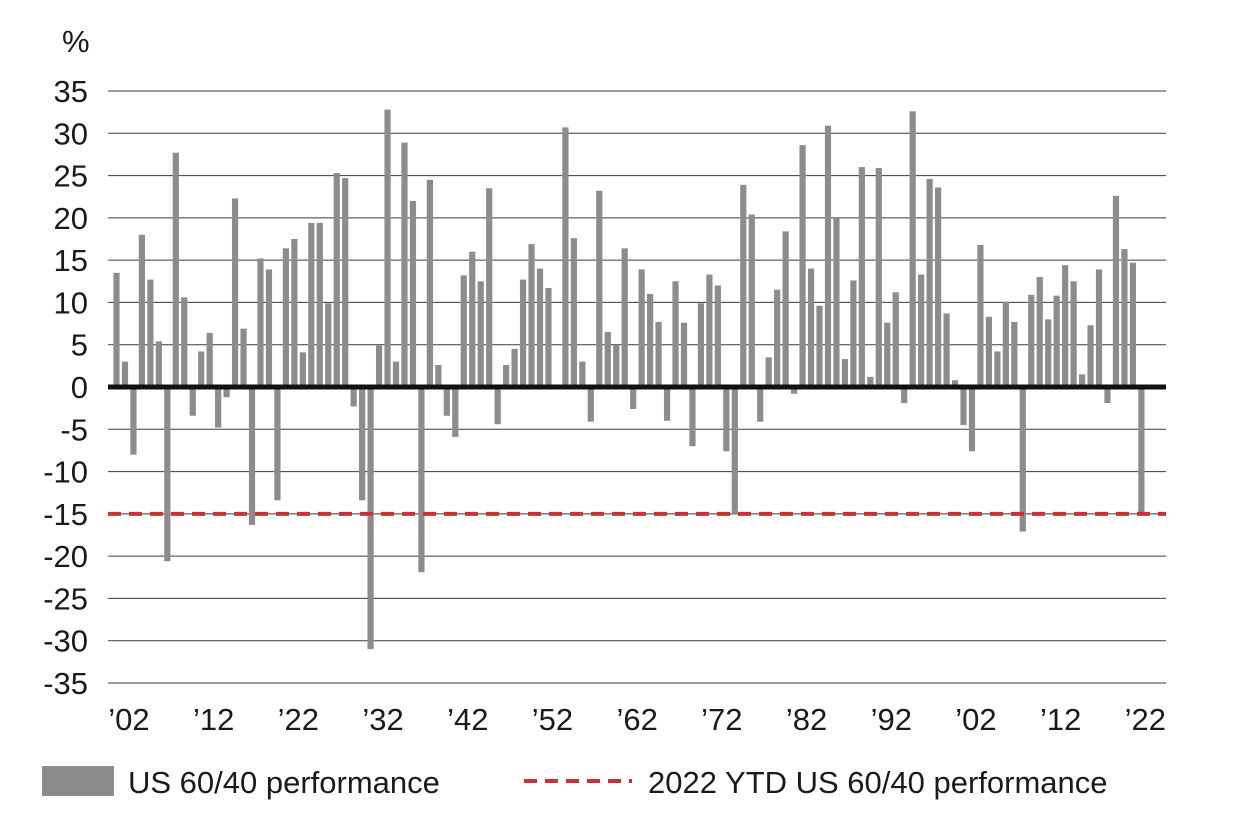  What do you see at coordinates (997, 369) in the screenshot?
I see `bar-2005` at bounding box center [997, 369].